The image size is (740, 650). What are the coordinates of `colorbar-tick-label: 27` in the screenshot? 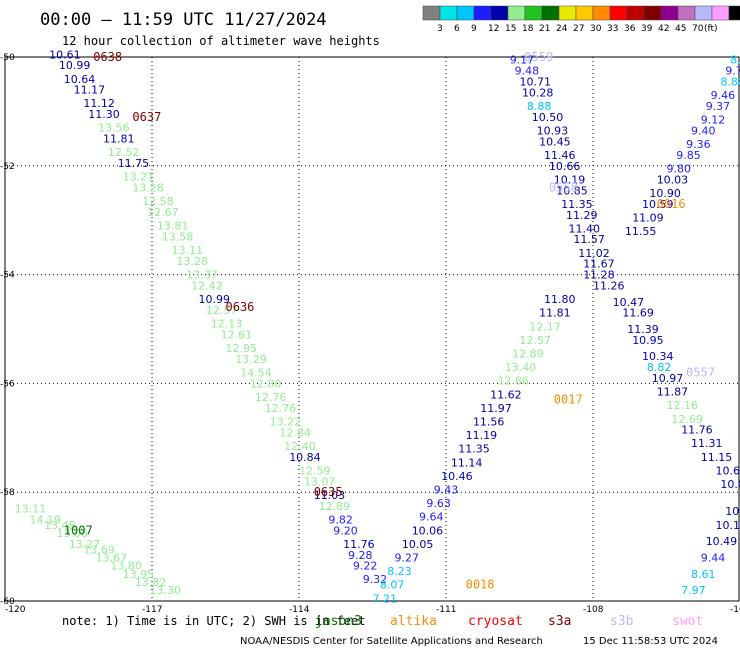 It's located at (578, 29).